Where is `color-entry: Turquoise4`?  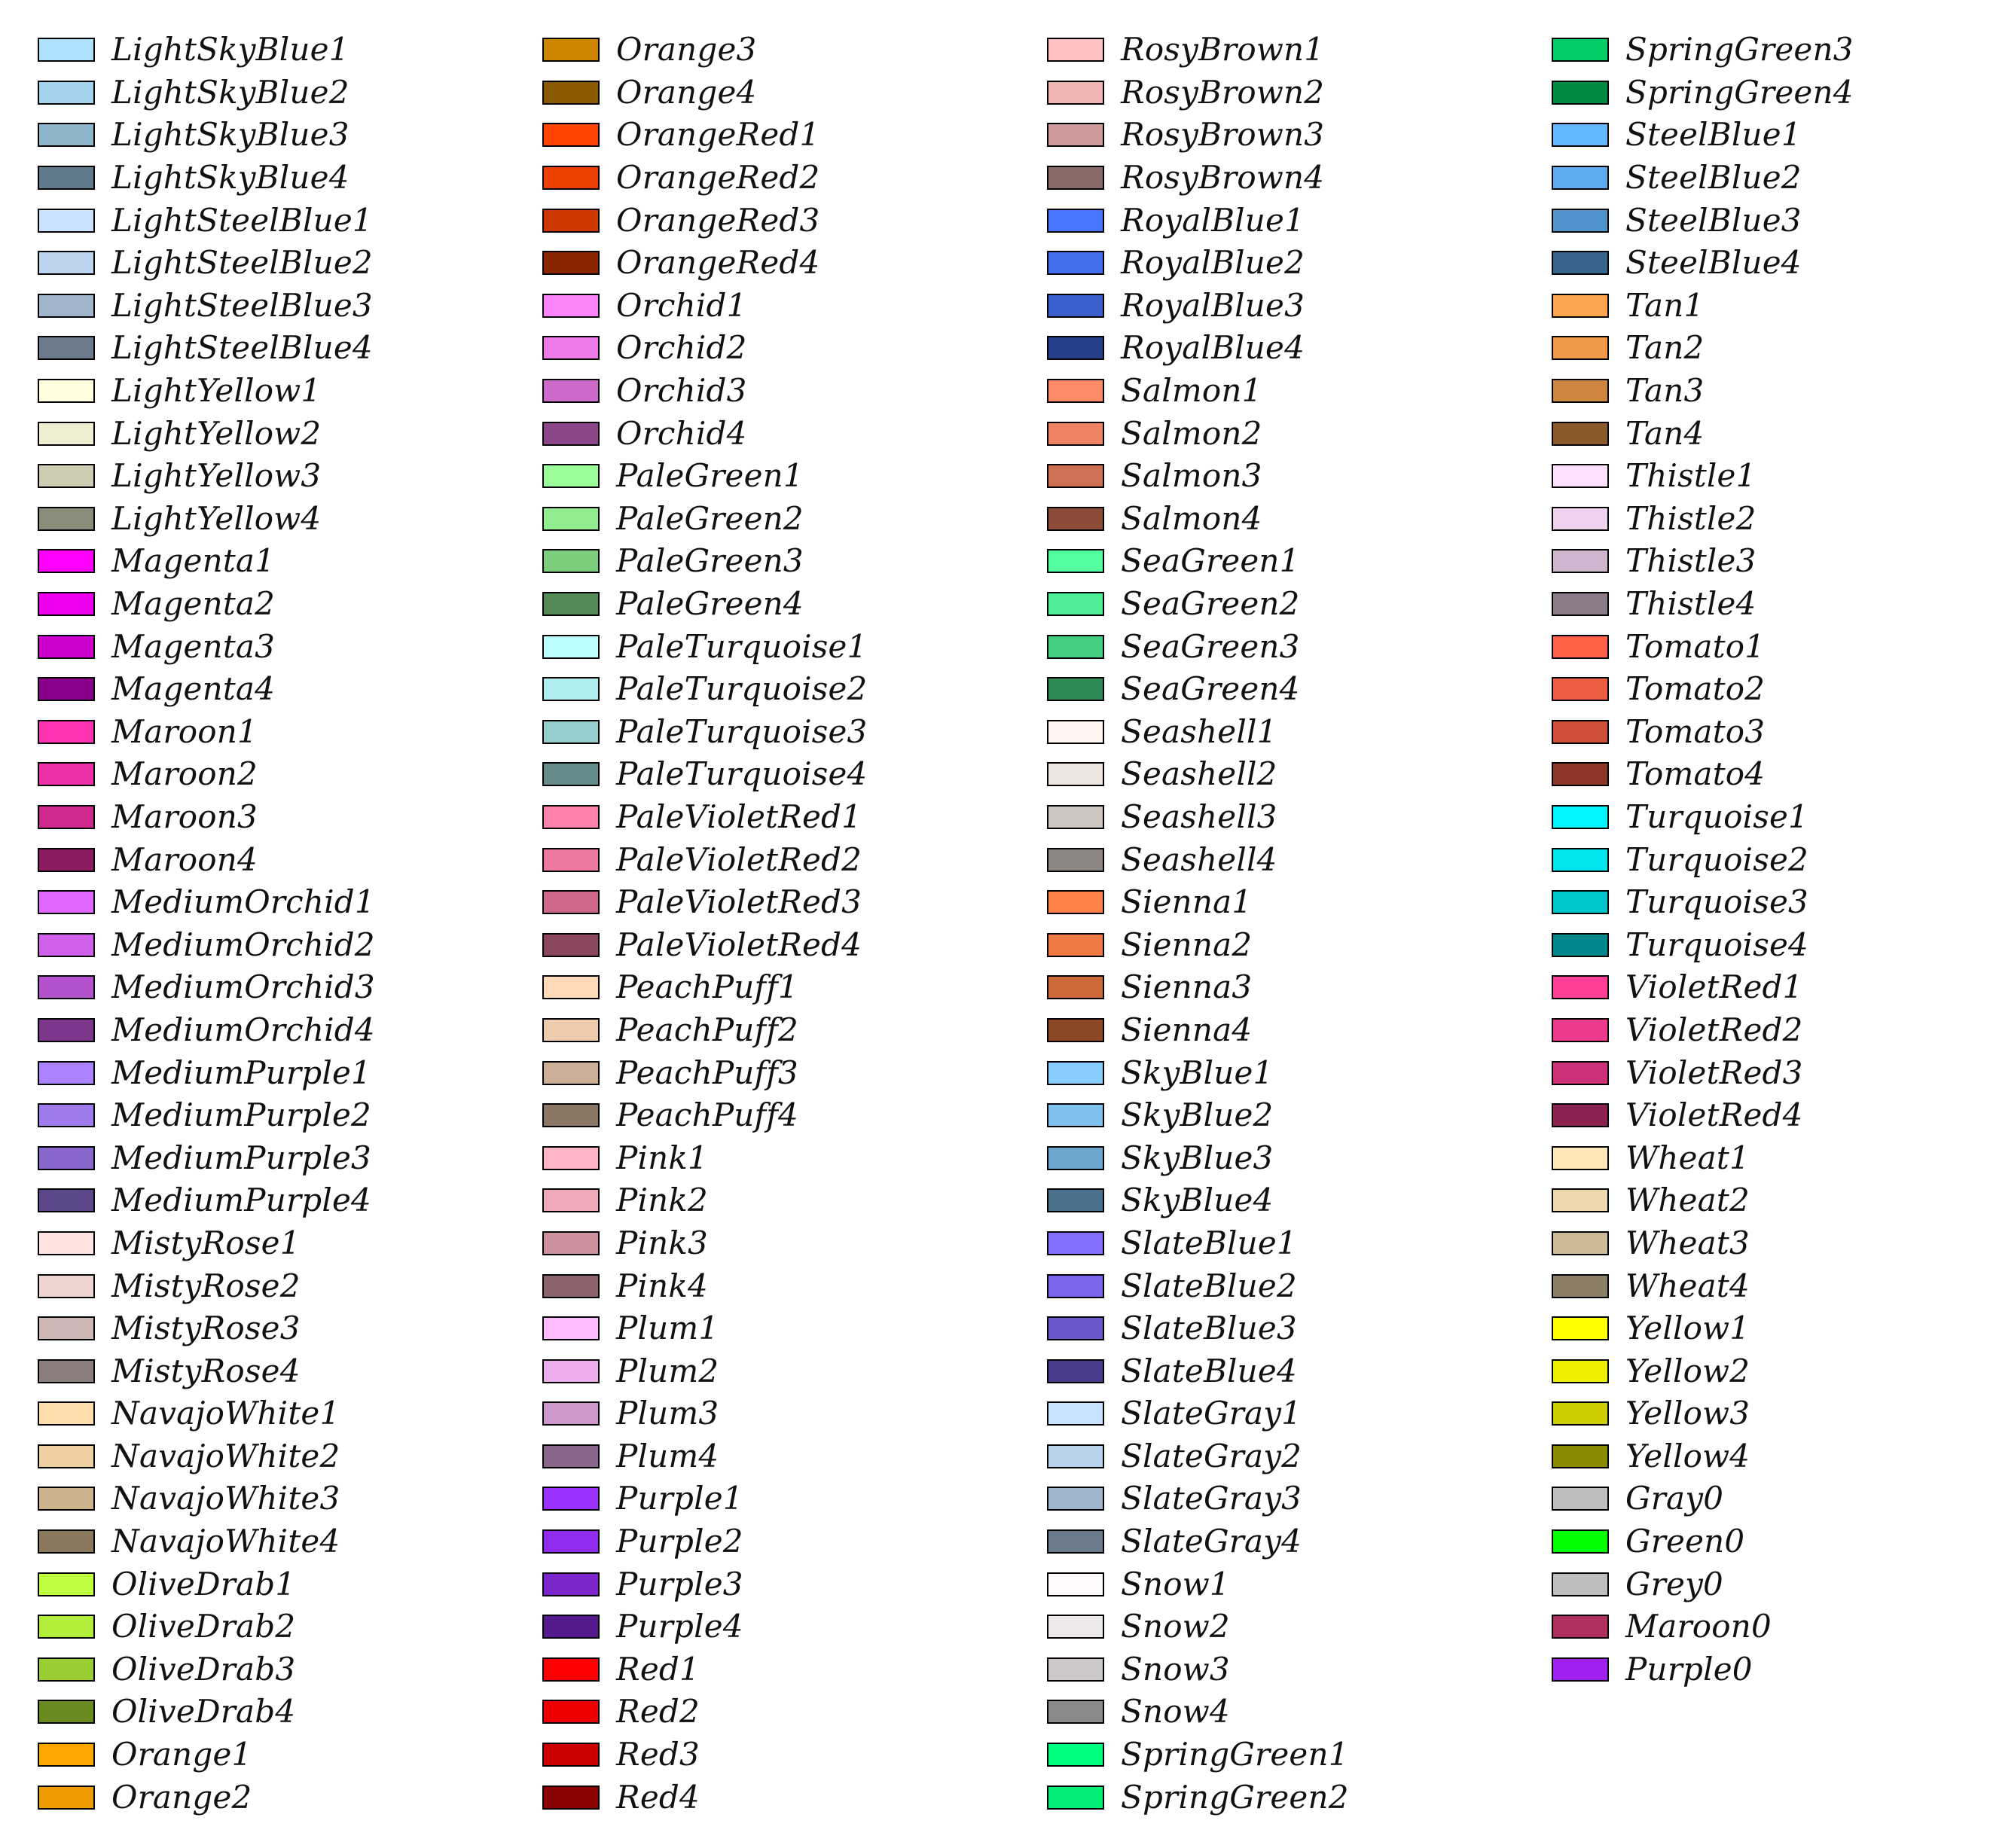 color-entry: Turquoise4 is located at coordinates (1771, 944).